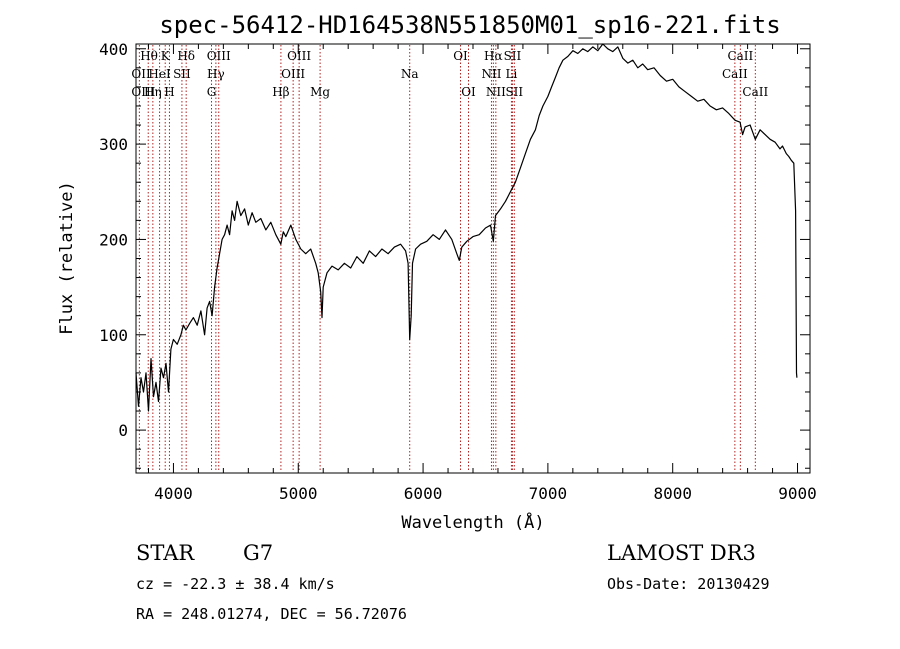  Describe the element at coordinates (493, 56) in the screenshot. I see `line-label: Hα` at that location.